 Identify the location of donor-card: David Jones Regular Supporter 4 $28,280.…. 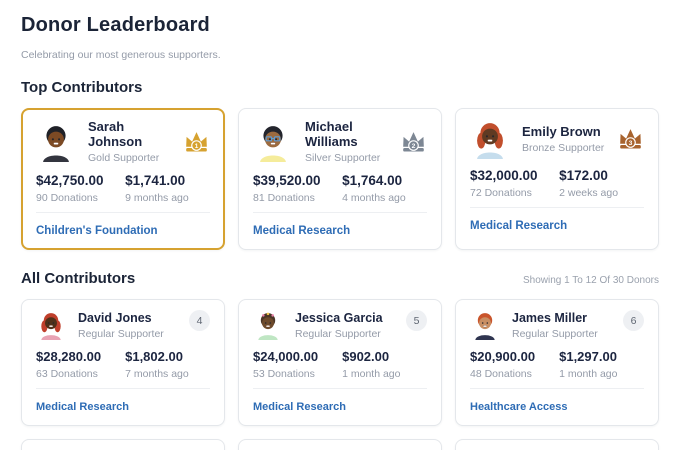
(123, 362).